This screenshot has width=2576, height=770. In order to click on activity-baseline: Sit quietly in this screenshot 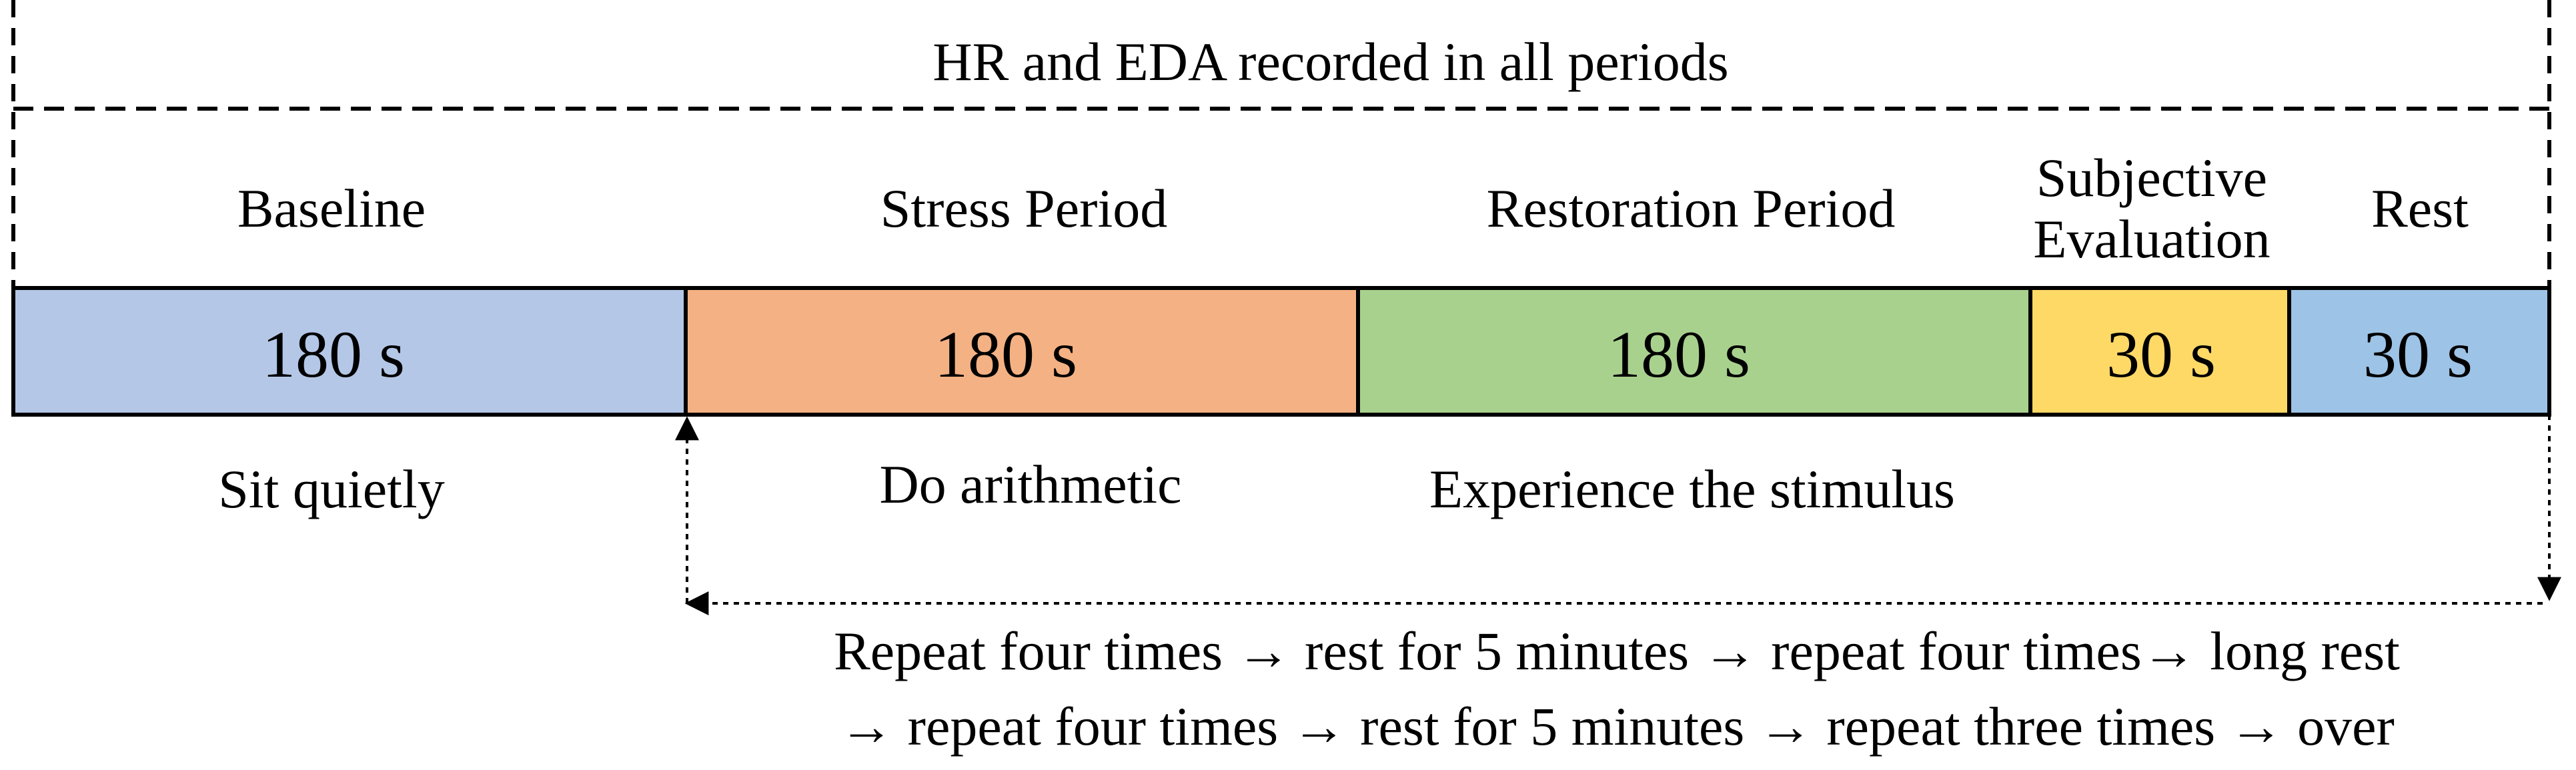, I will do `click(331, 489)`.